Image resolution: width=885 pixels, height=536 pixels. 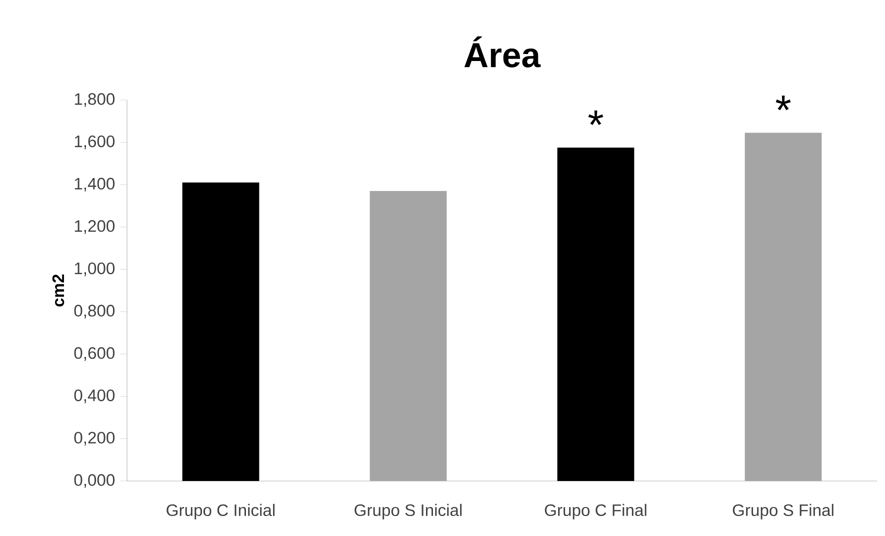 I want to click on chart-title: Área, so click(x=502, y=52).